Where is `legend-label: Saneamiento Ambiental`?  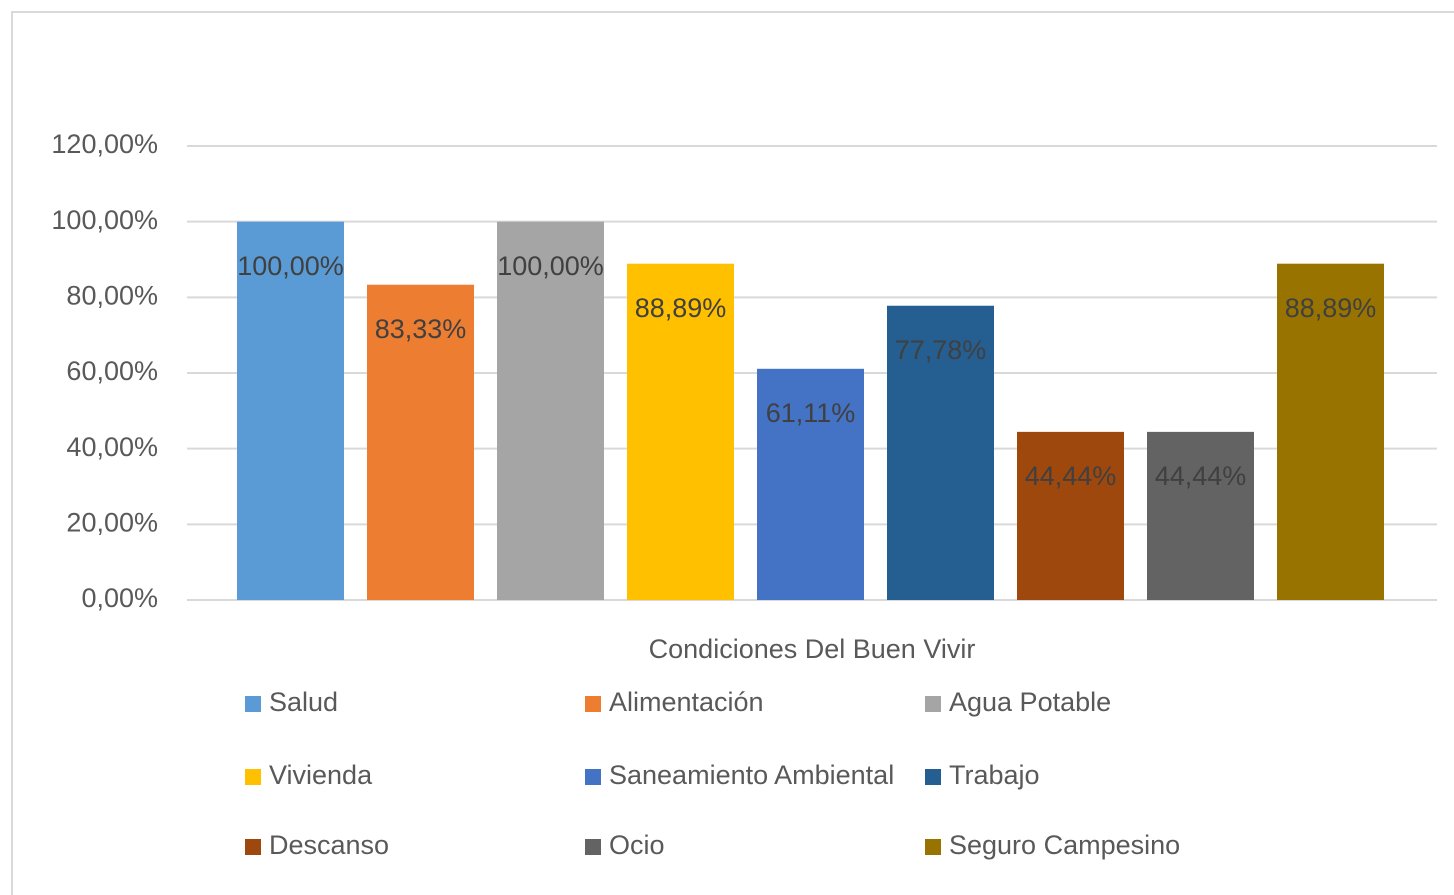 legend-label: Saneamiento Ambiental is located at coordinates (751, 775).